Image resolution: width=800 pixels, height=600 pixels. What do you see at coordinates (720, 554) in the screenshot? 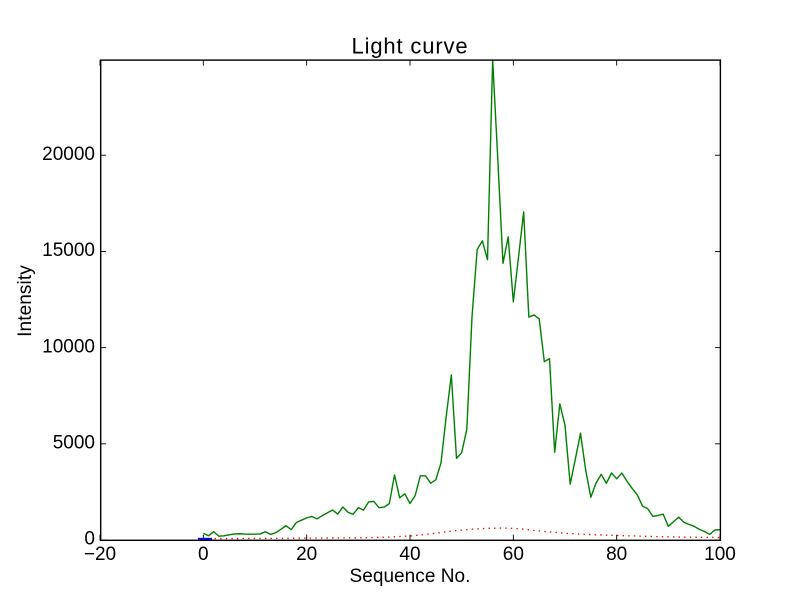
I see `svg-text: 100` at bounding box center [720, 554].